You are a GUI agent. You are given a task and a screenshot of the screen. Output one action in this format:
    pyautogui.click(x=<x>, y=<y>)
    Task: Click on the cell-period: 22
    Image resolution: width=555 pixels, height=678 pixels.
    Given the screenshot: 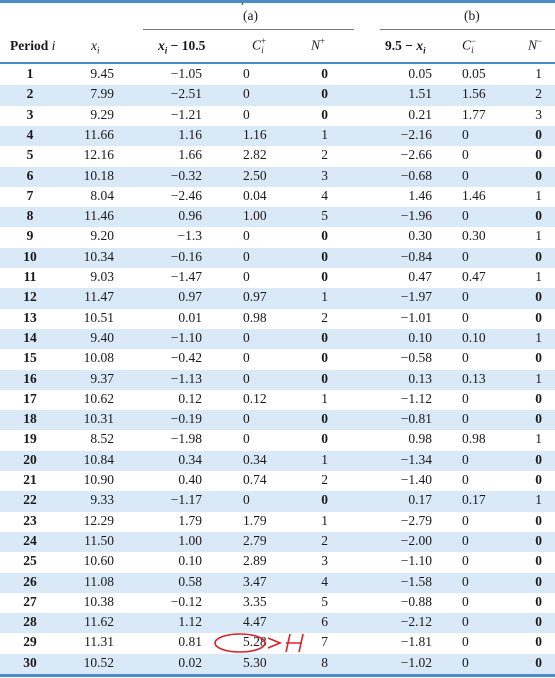 What is the action you would take?
    pyautogui.click(x=30, y=500)
    